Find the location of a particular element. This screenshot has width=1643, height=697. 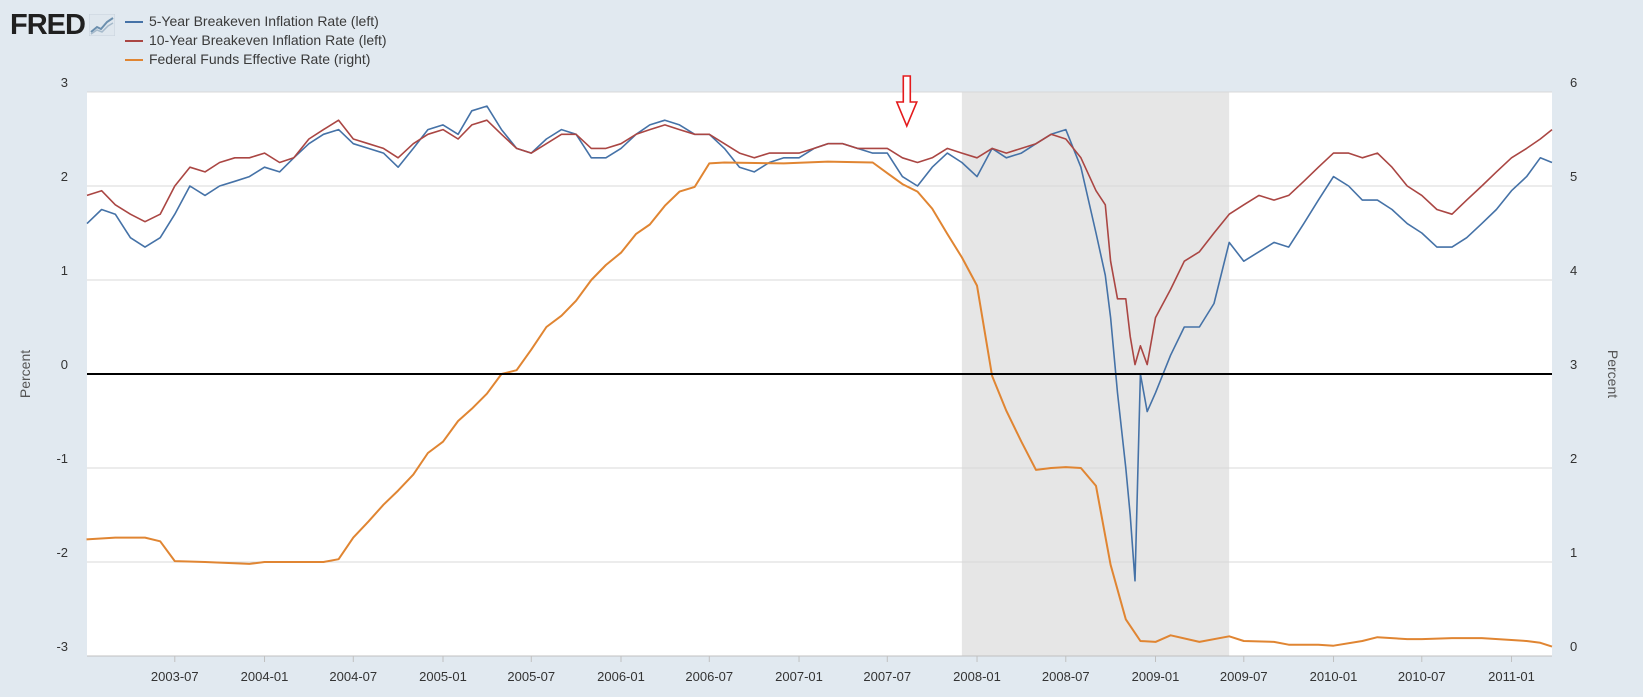

y-axis-left: 3 2 1 0 -1 -2 -3 is located at coordinates (62, 364).